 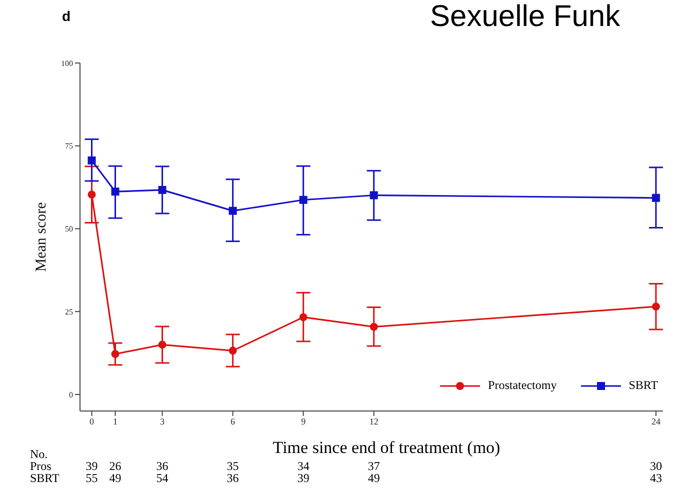 I want to click on text: 26, so click(x=115, y=466).